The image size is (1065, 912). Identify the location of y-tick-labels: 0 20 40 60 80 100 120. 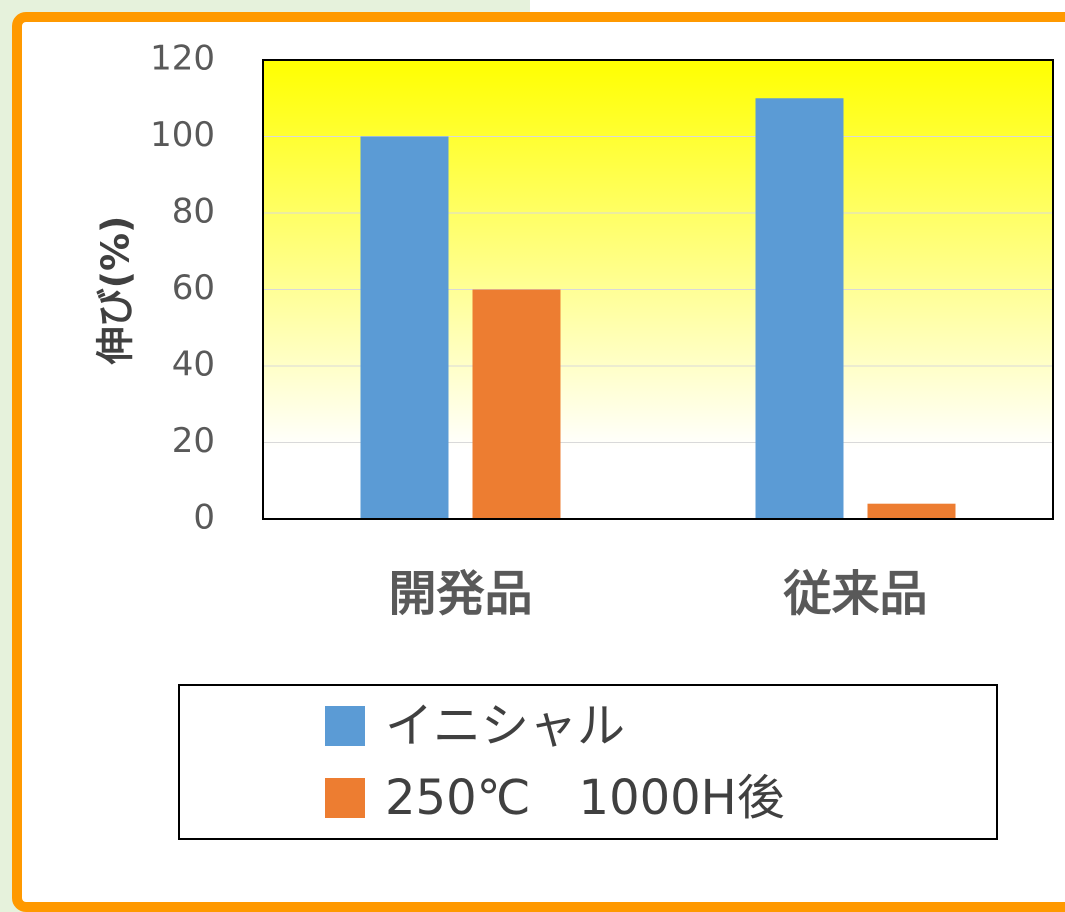
(182, 288).